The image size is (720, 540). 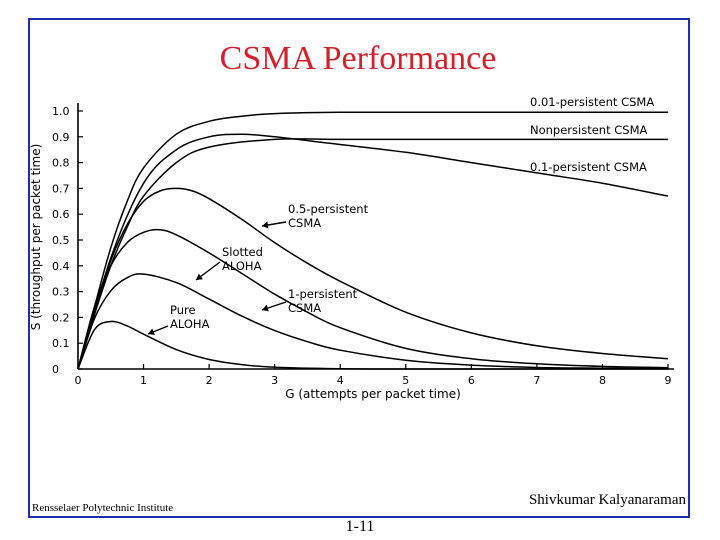 What do you see at coordinates (61, 292) in the screenshot?
I see `y-tick-label: 0.3` at bounding box center [61, 292].